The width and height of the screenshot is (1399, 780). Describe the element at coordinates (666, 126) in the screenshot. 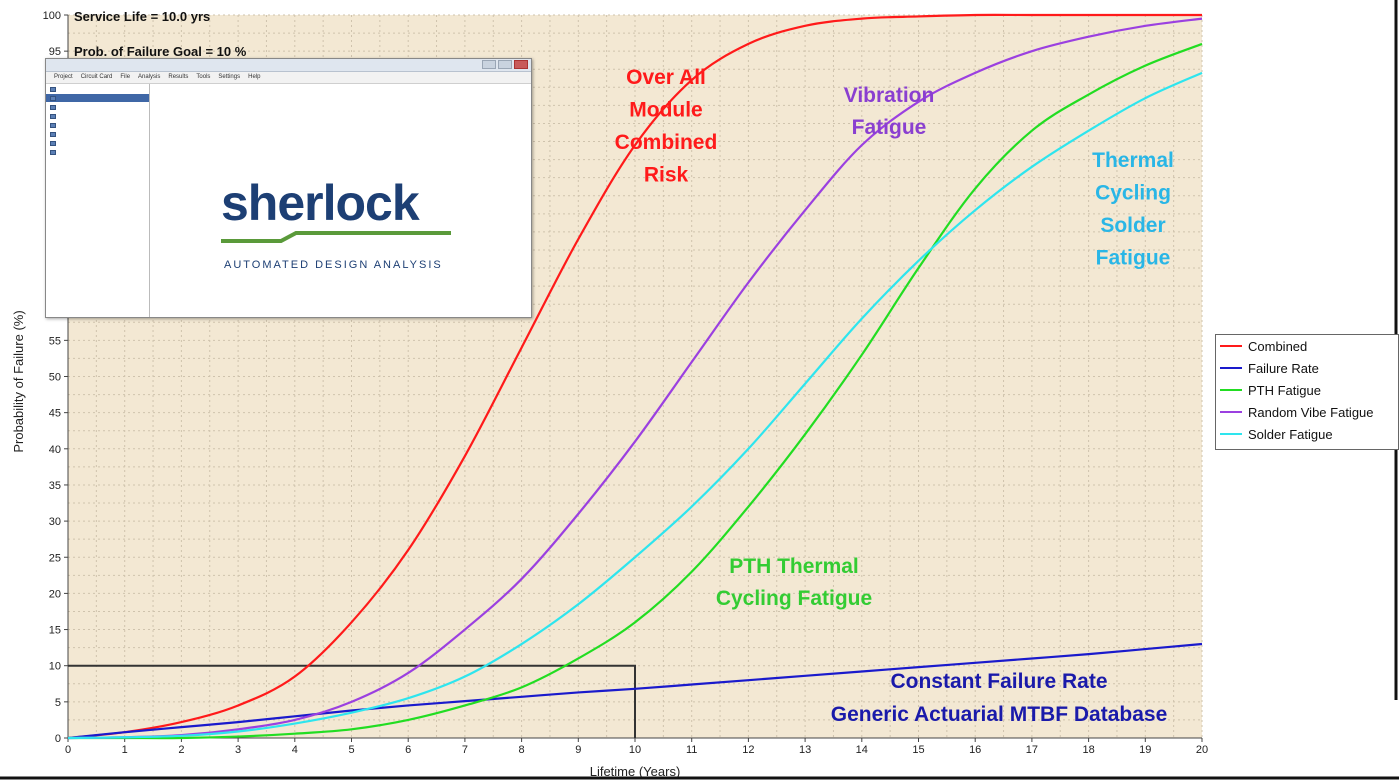

I see `annotation: Over All Module Combined Risk` at that location.